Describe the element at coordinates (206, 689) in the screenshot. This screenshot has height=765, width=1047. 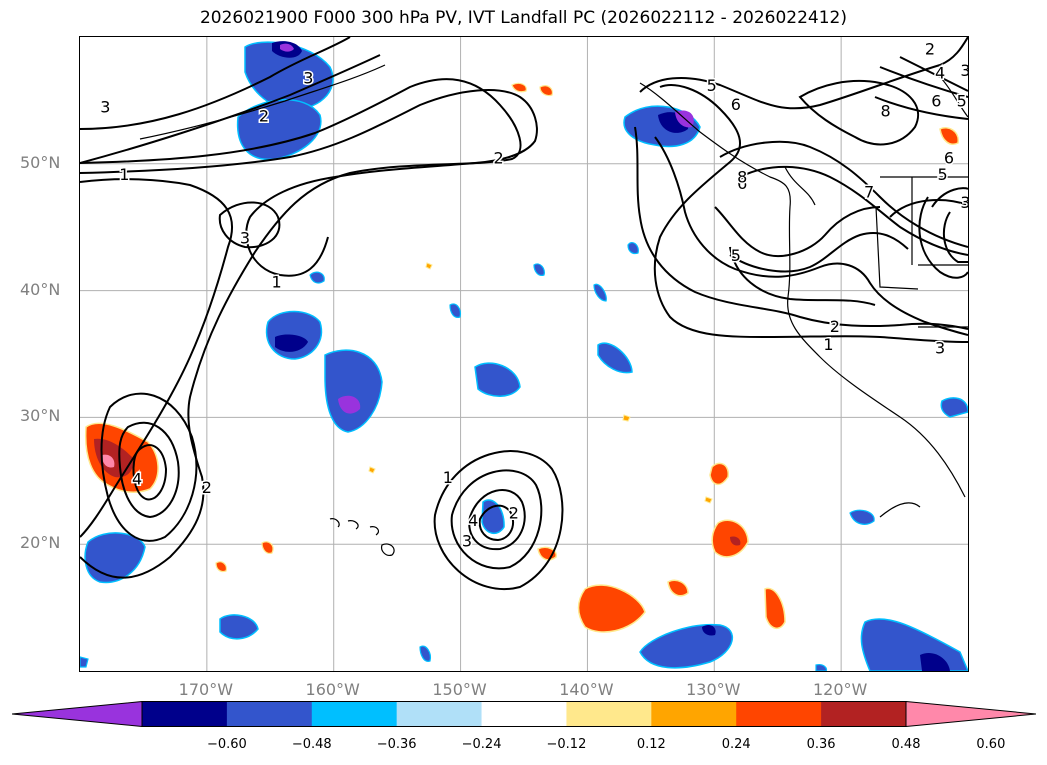
I see `longitude-label: 170°W` at that location.